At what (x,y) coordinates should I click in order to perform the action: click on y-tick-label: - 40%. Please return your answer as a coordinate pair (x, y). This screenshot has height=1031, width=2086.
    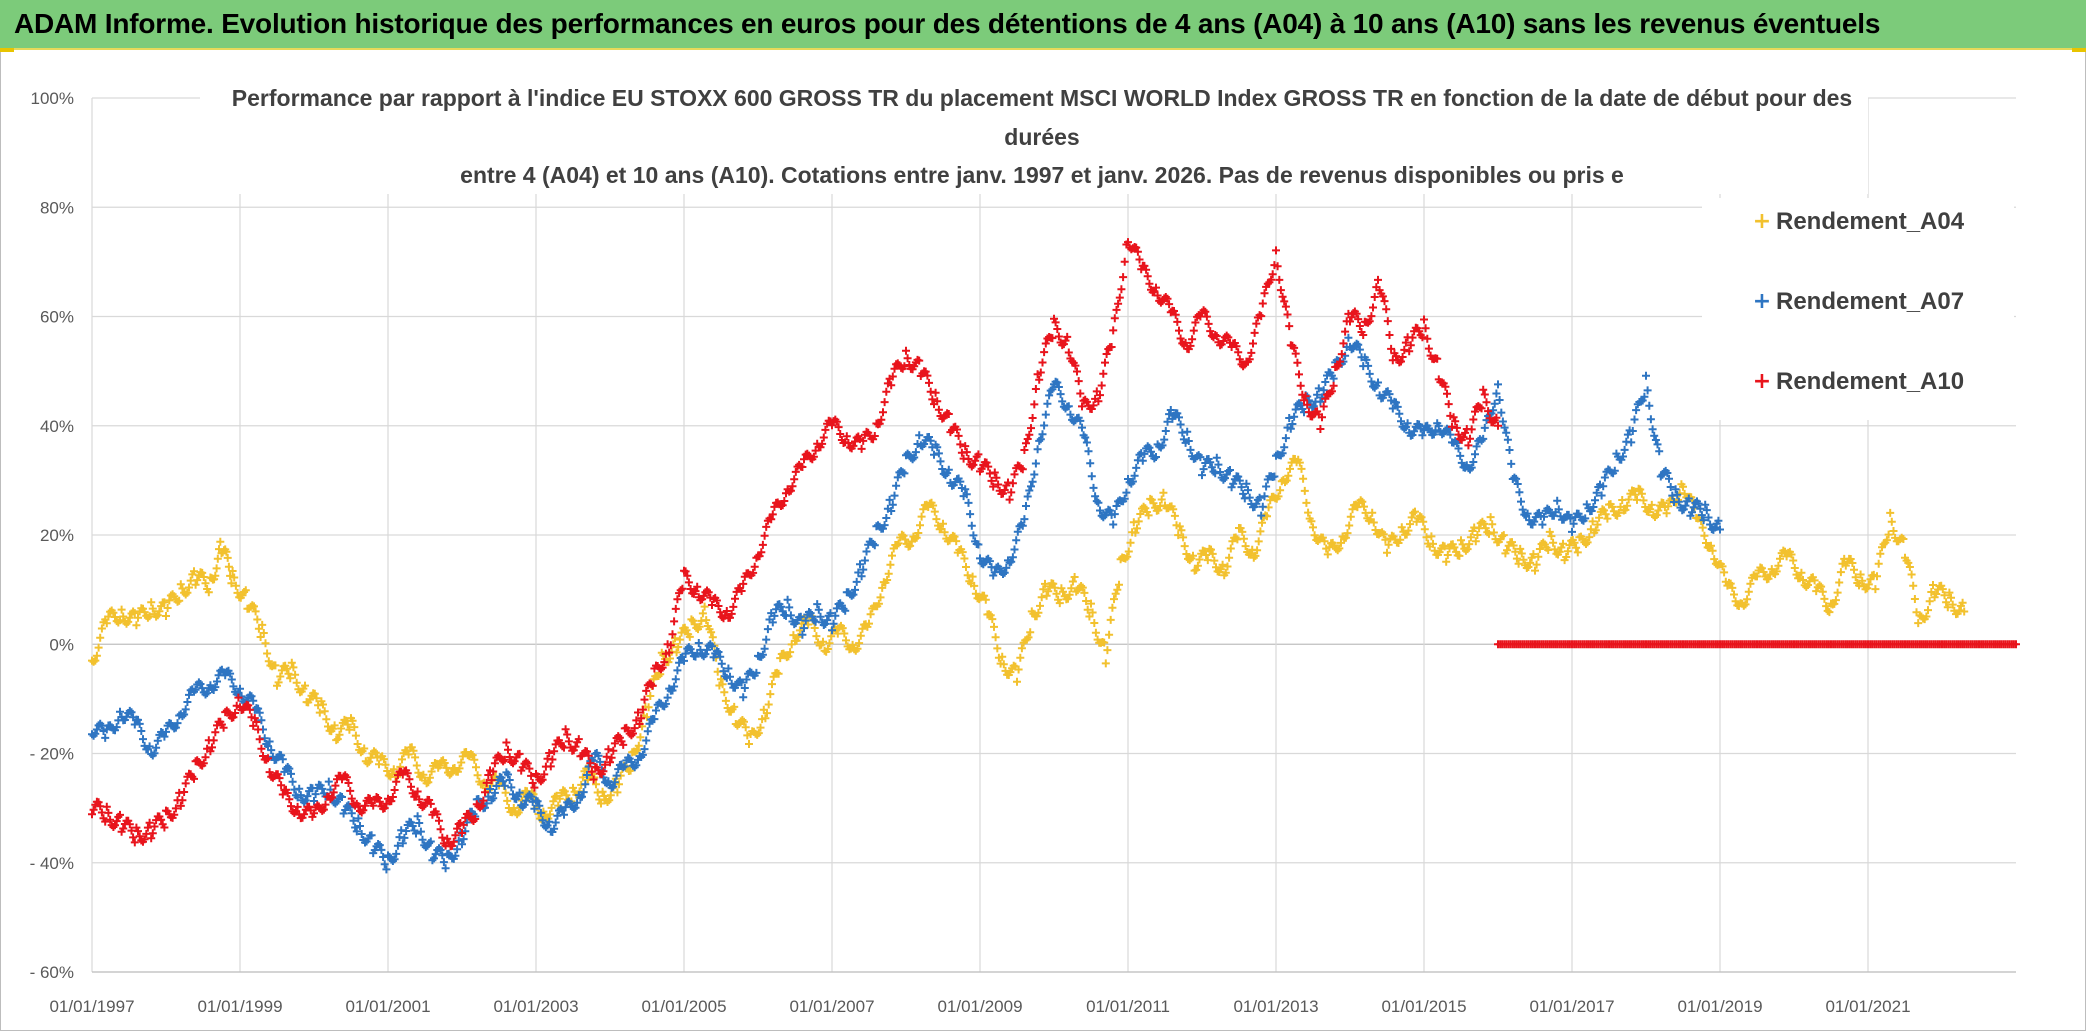
    Looking at the image, I should click on (52, 863).